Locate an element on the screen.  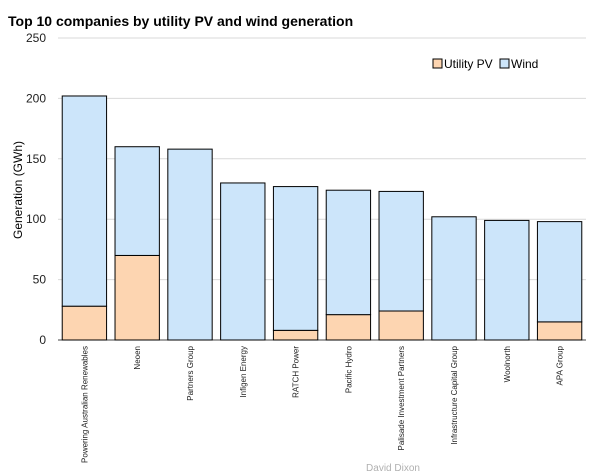
legend-label-wind: Wind is located at coordinates (524, 64).